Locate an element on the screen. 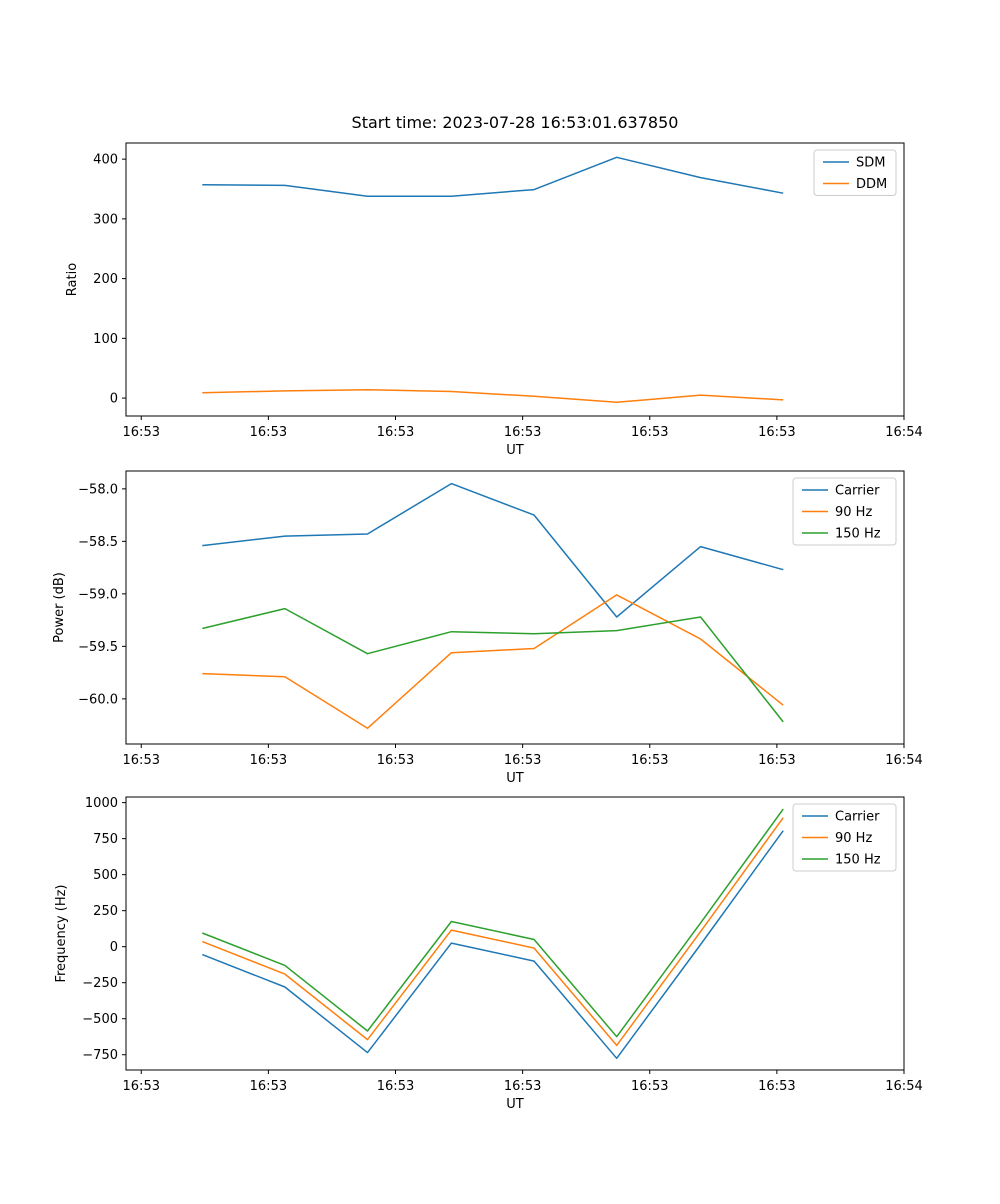 Image resolution: width=1000 pixels, height=1204 pixels. y-tick-label: 300 is located at coordinates (105, 219).